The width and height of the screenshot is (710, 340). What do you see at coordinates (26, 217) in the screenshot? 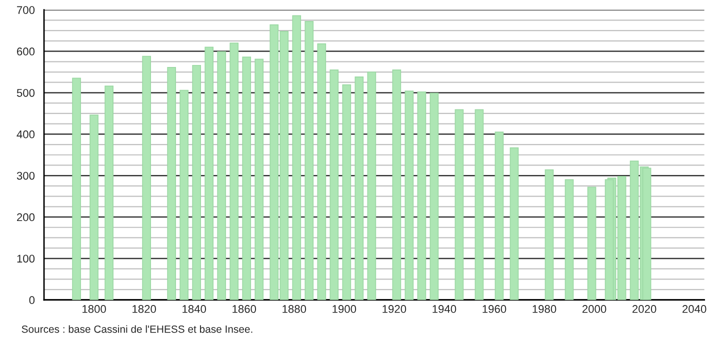
I see `y-tick-label: 200` at bounding box center [26, 217].